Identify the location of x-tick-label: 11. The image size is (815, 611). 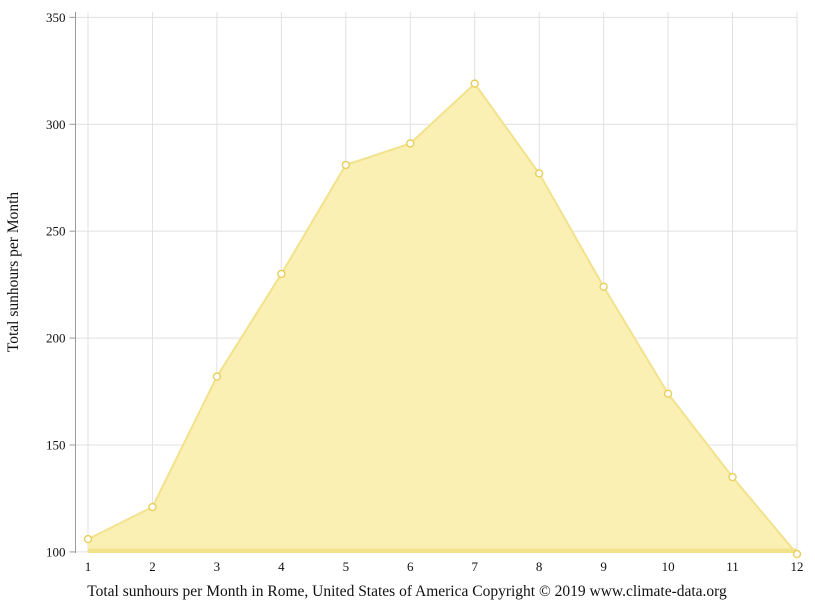
(732, 566).